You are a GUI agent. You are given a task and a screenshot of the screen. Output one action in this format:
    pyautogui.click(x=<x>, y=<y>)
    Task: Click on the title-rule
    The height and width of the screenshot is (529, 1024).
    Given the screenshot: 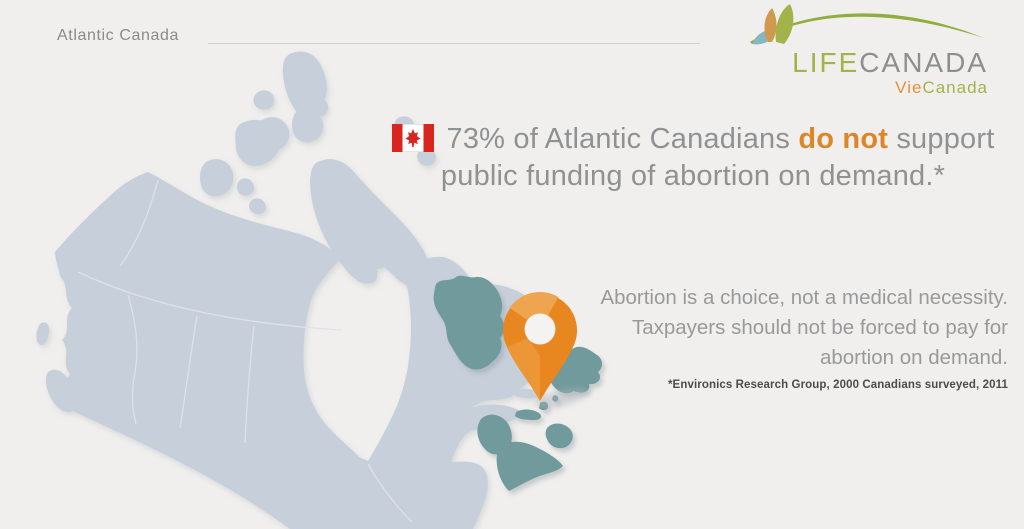 What is the action you would take?
    pyautogui.click(x=454, y=43)
    